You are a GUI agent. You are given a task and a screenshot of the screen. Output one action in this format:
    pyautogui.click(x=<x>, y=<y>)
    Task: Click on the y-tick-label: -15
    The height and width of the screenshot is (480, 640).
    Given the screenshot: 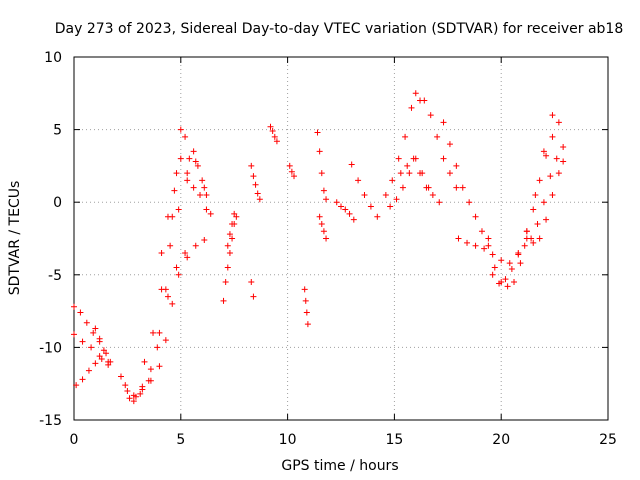 What is the action you would take?
    pyautogui.click(x=50, y=421)
    